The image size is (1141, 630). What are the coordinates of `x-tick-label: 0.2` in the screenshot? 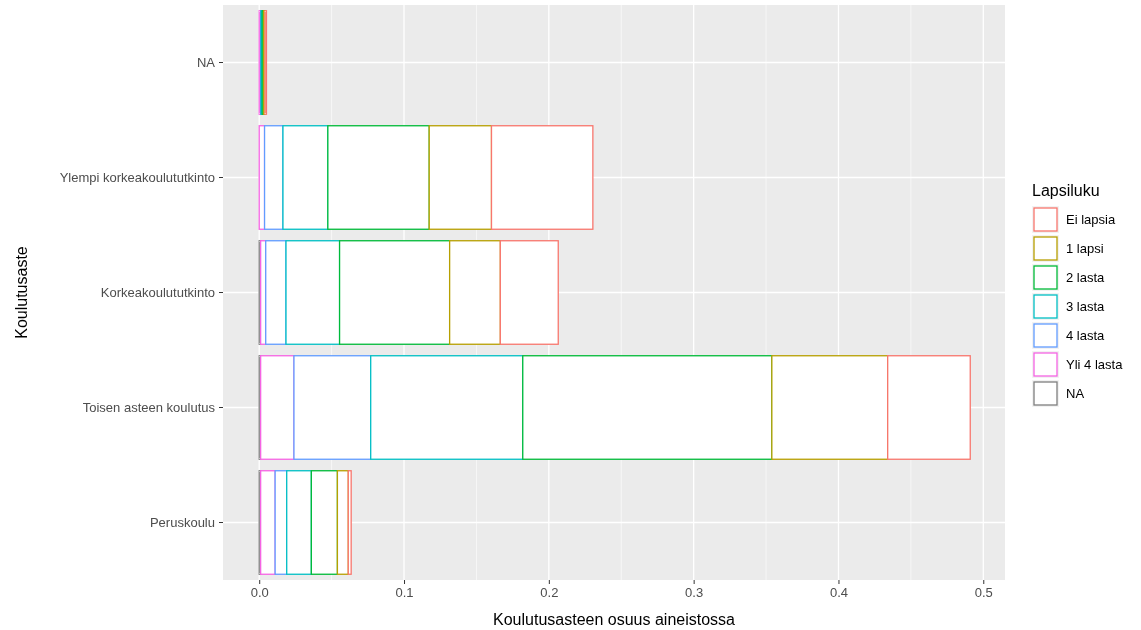 It's located at (549, 593).